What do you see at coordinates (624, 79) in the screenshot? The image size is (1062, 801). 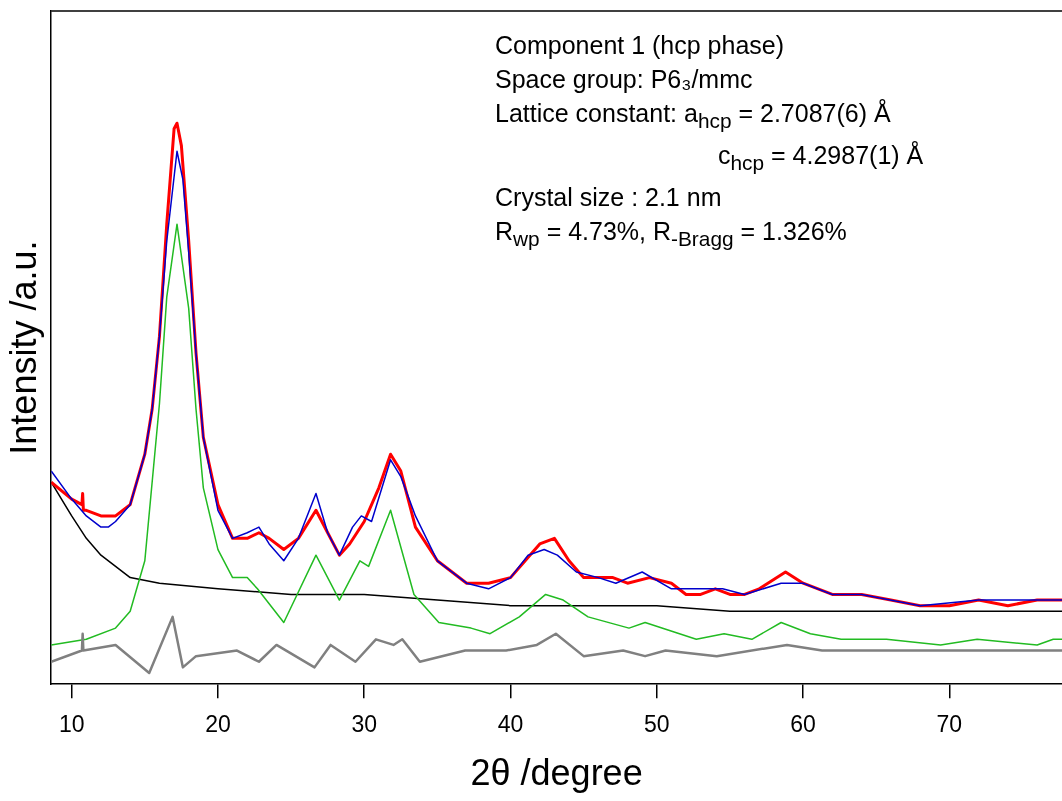 I see `text: Space group: P6₃/mmc` at bounding box center [624, 79].